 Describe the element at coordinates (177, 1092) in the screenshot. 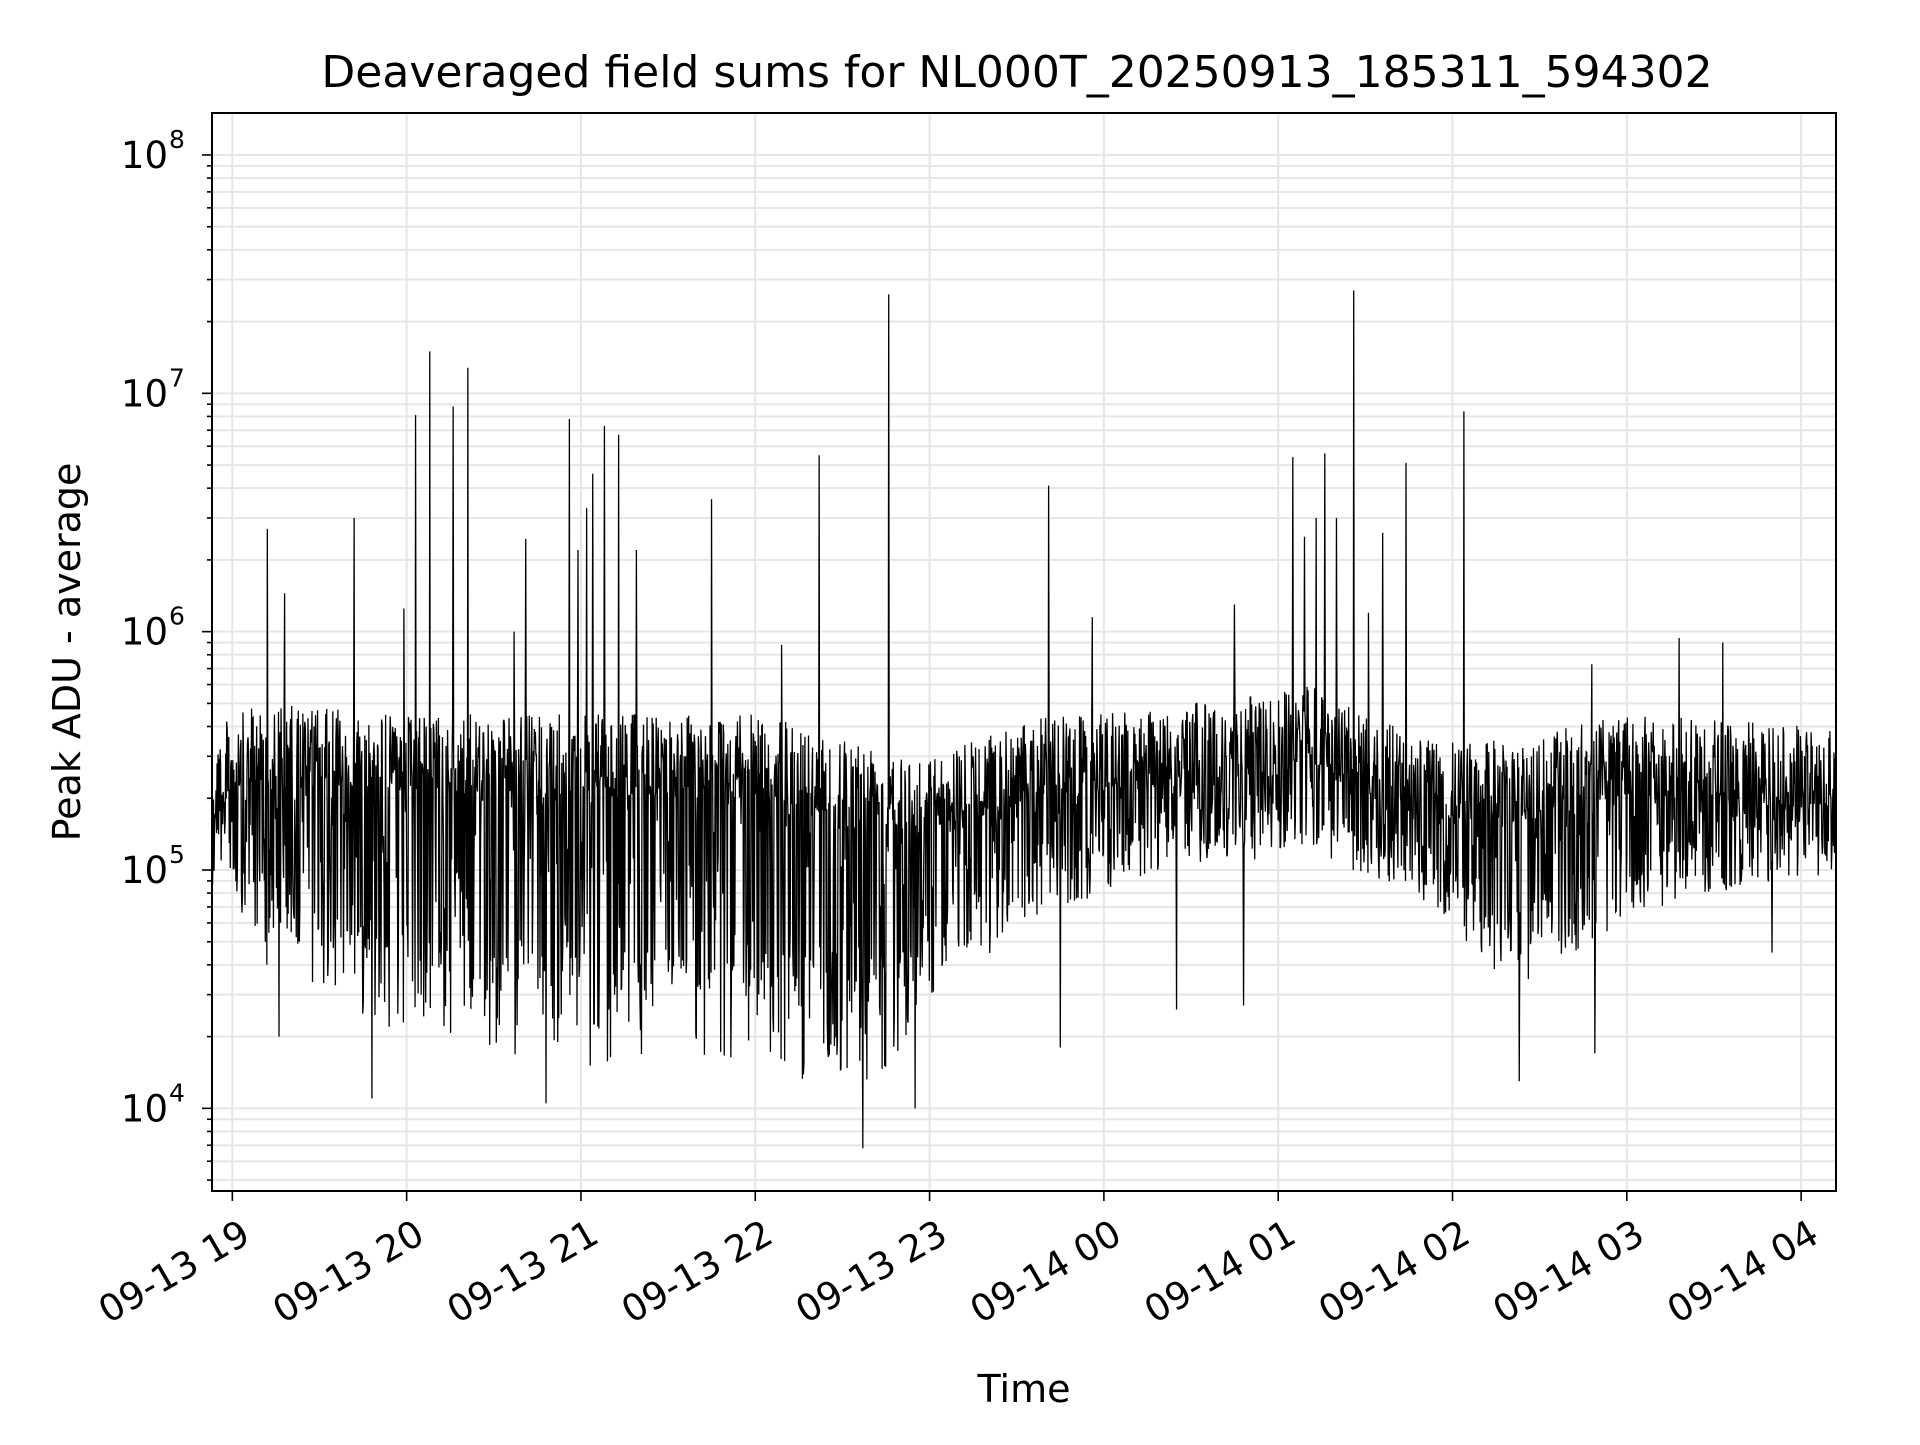

I see `y-tick-exponent: 4` at that location.